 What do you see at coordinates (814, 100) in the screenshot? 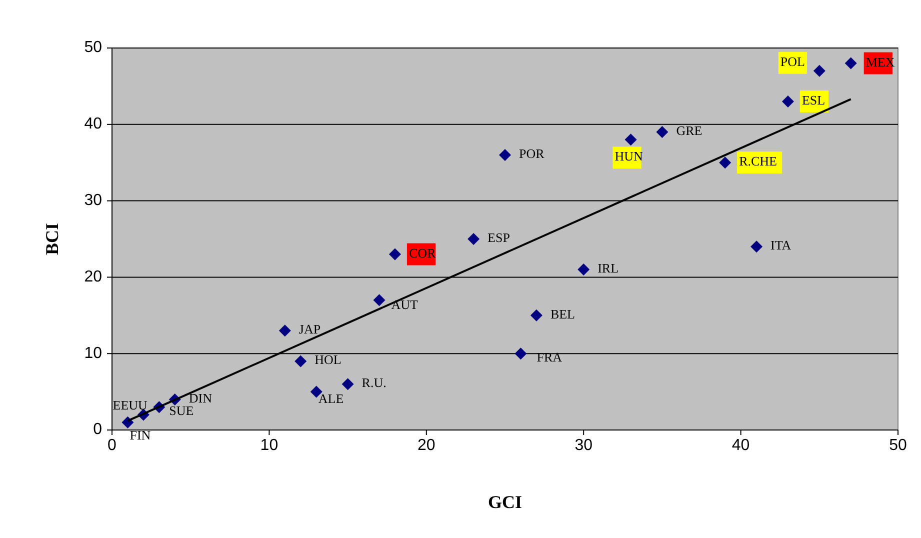
I see `data-label: ESL` at bounding box center [814, 100].